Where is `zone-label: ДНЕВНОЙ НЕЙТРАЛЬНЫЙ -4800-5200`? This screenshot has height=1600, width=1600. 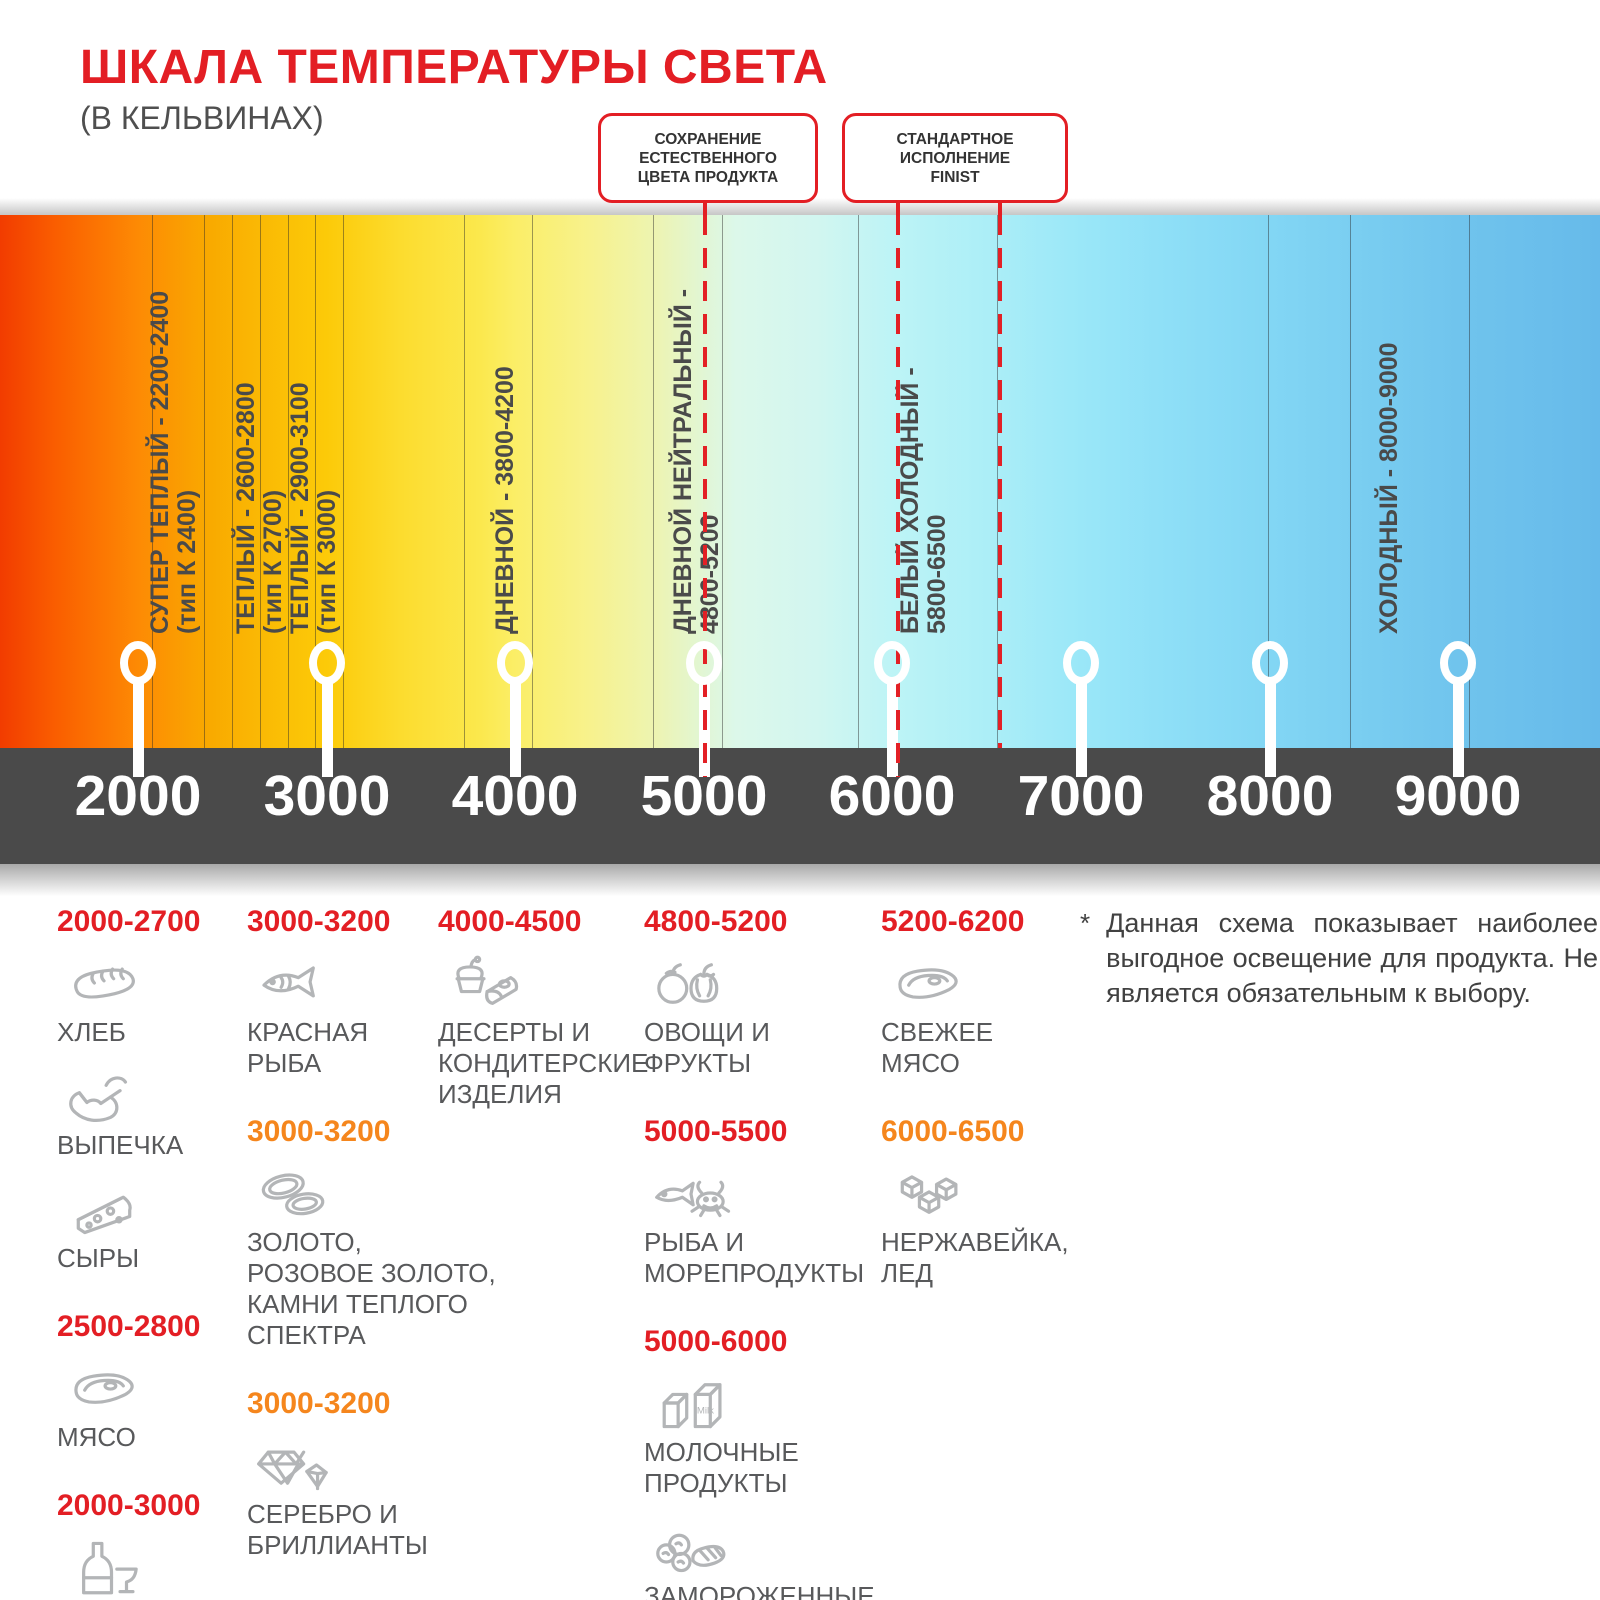
zone-label: ДНЕВНОЙ НЕЙТРАЛЬНЫЙ -4800-5200 is located at coordinates (696, 461).